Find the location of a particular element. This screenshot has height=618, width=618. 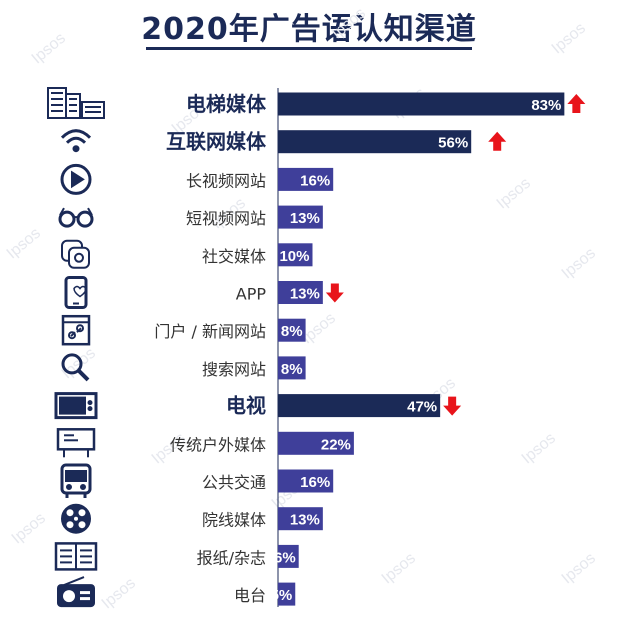

bus-icon is located at coordinates (76, 480).